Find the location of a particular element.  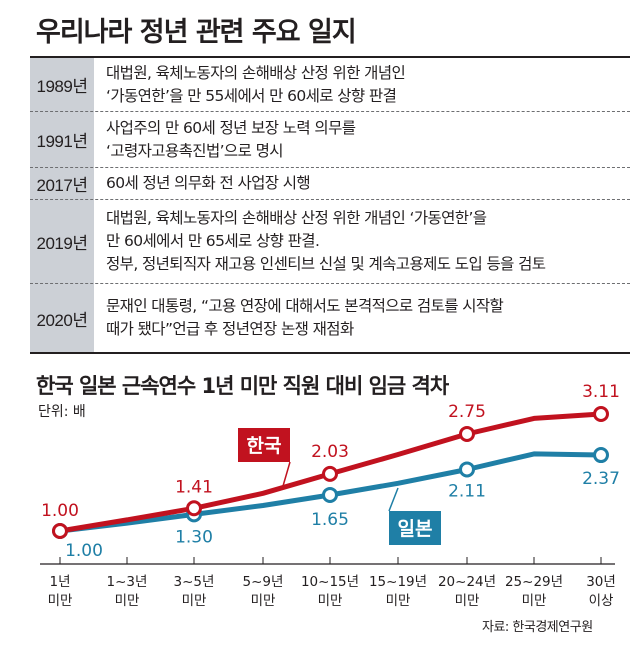

chart-title: 한국 일본 근속연수 1년 미만 직원 대비 임금 격차 is located at coordinates (242, 386).